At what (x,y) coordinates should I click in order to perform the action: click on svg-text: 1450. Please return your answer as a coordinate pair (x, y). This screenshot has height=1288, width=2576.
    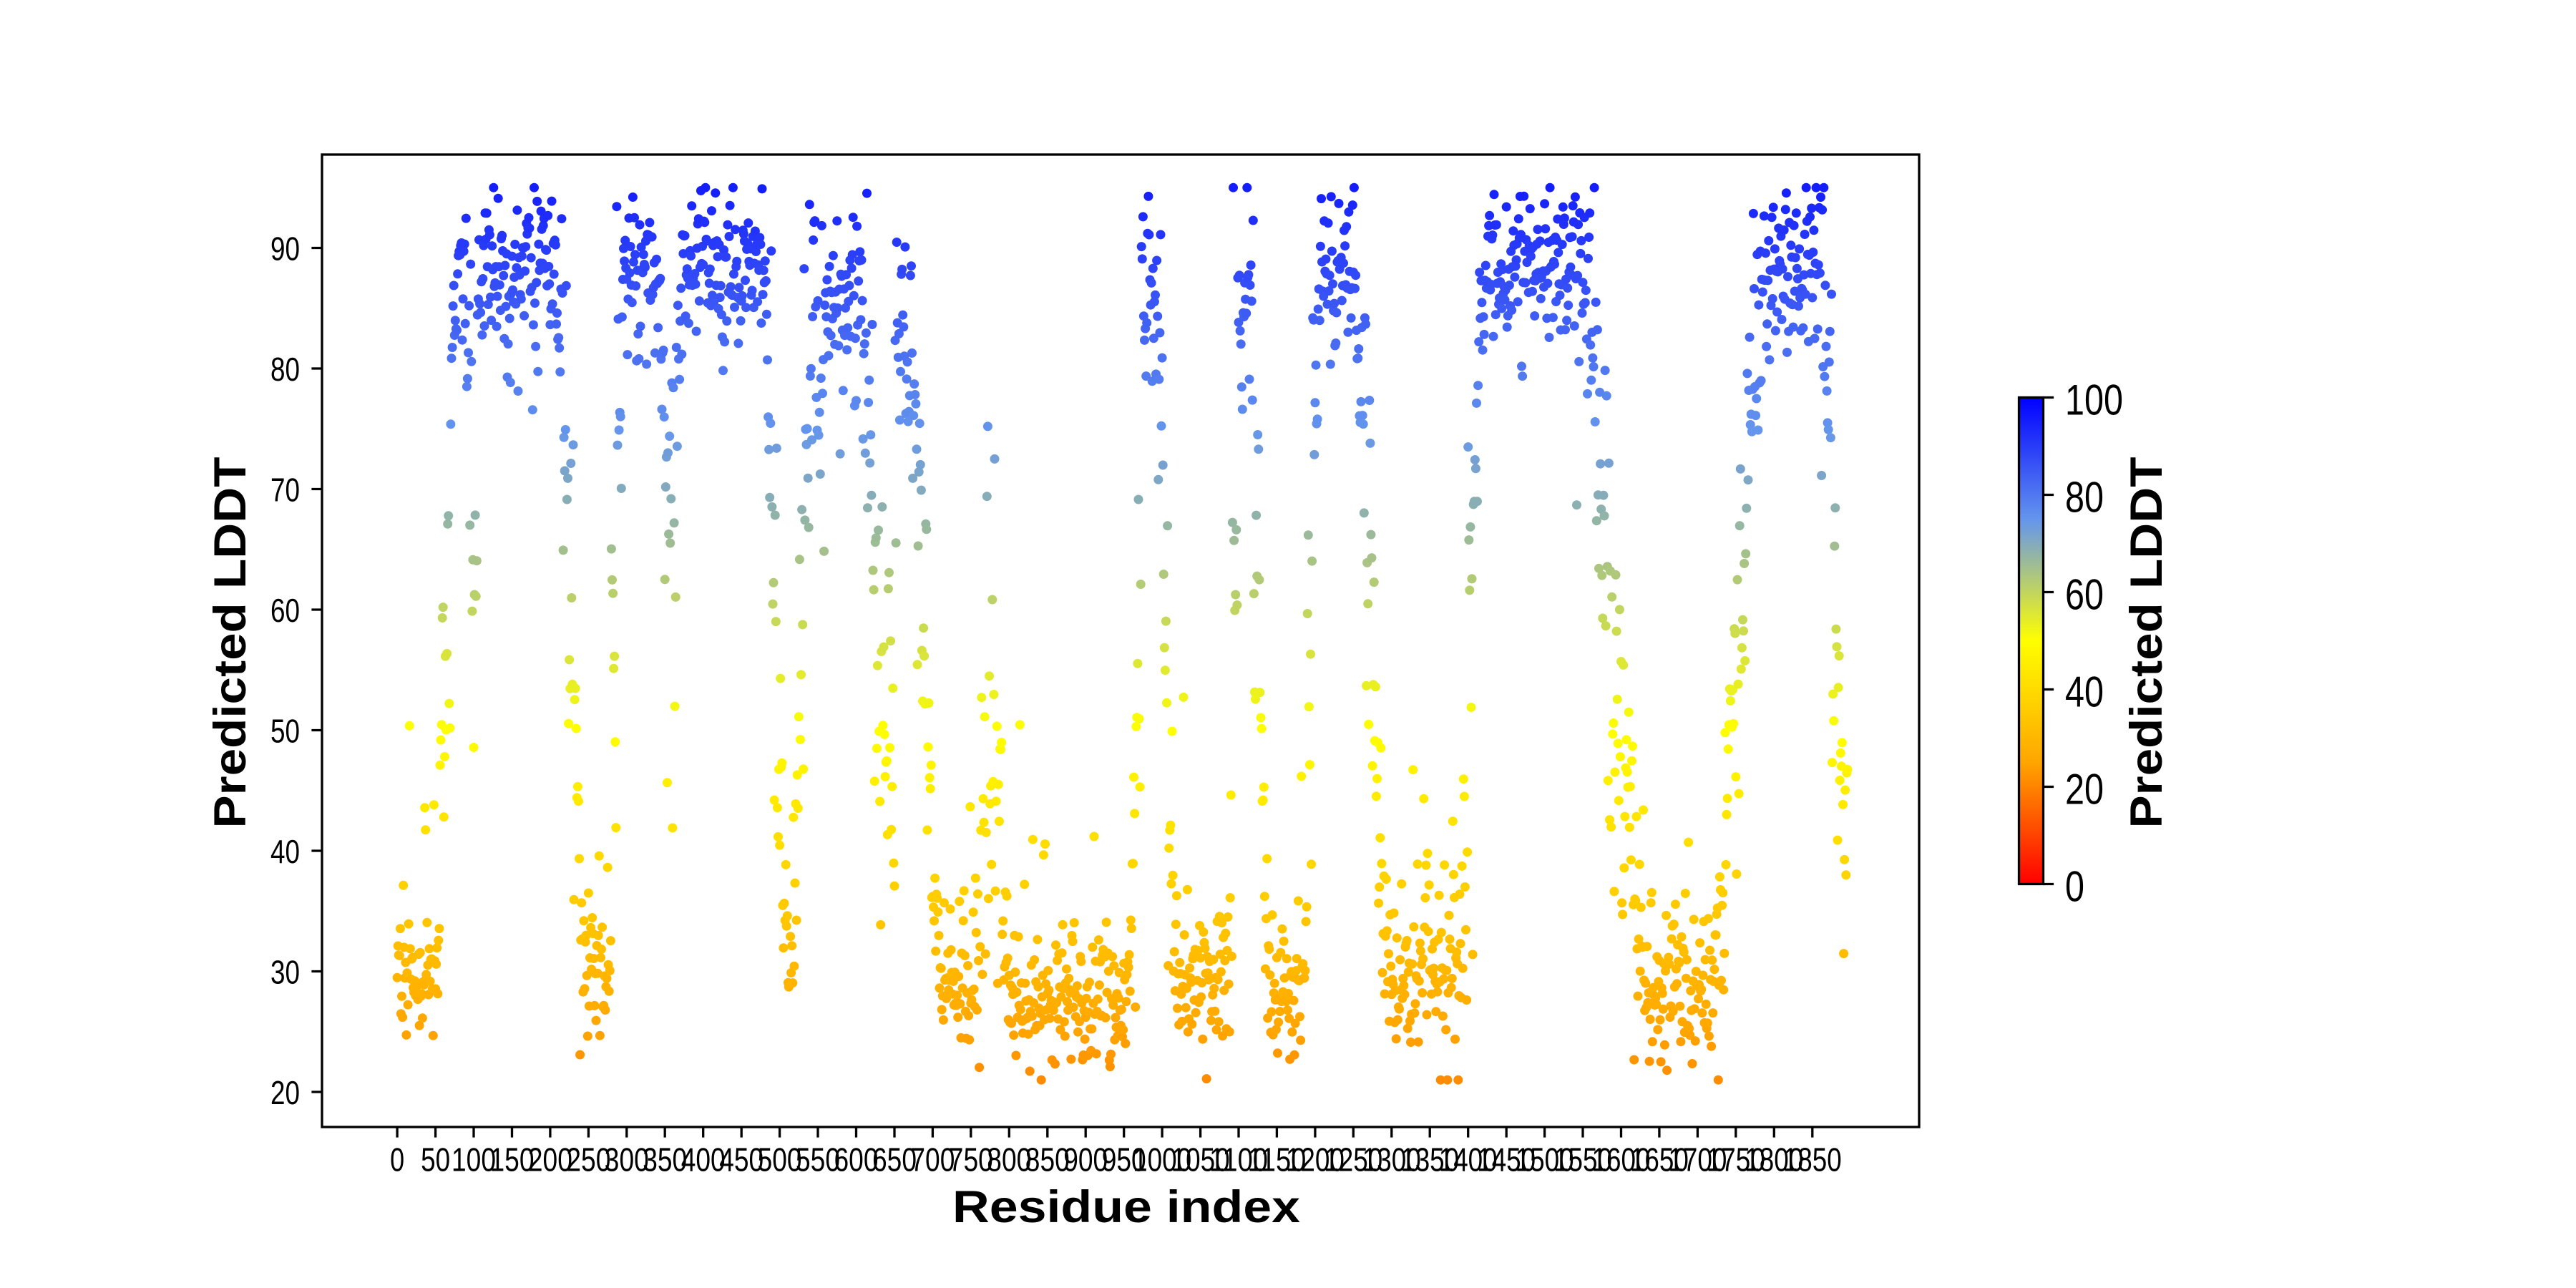
    Looking at the image, I should click on (1506, 1160).